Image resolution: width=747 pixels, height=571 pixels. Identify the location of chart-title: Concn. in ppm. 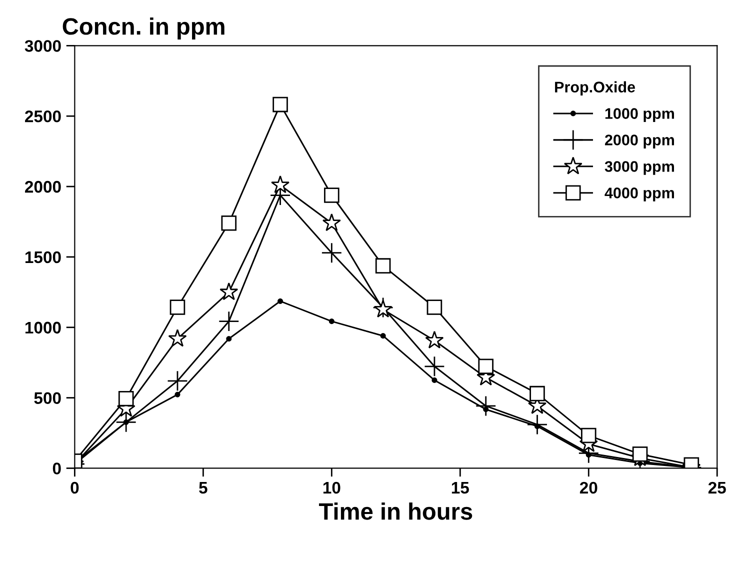
(143, 28).